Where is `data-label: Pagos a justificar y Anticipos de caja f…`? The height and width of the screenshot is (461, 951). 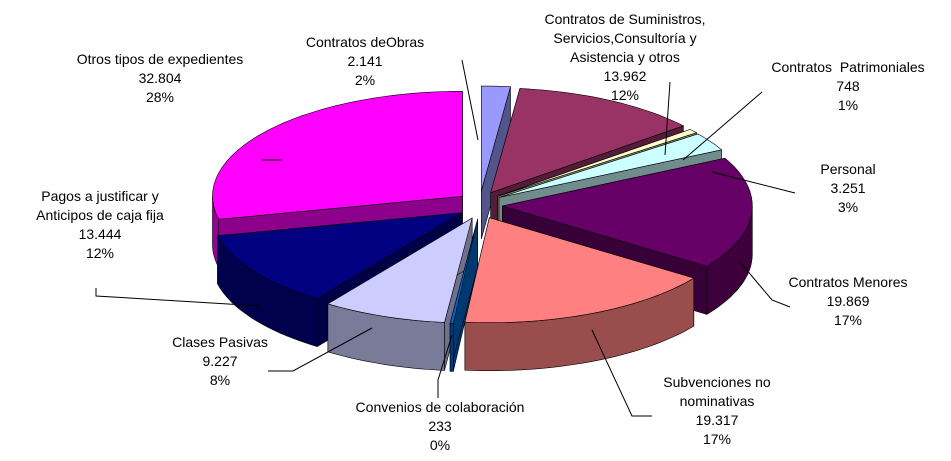 data-label: Pagos a justificar y Anticipos de caja f… is located at coordinates (100, 225).